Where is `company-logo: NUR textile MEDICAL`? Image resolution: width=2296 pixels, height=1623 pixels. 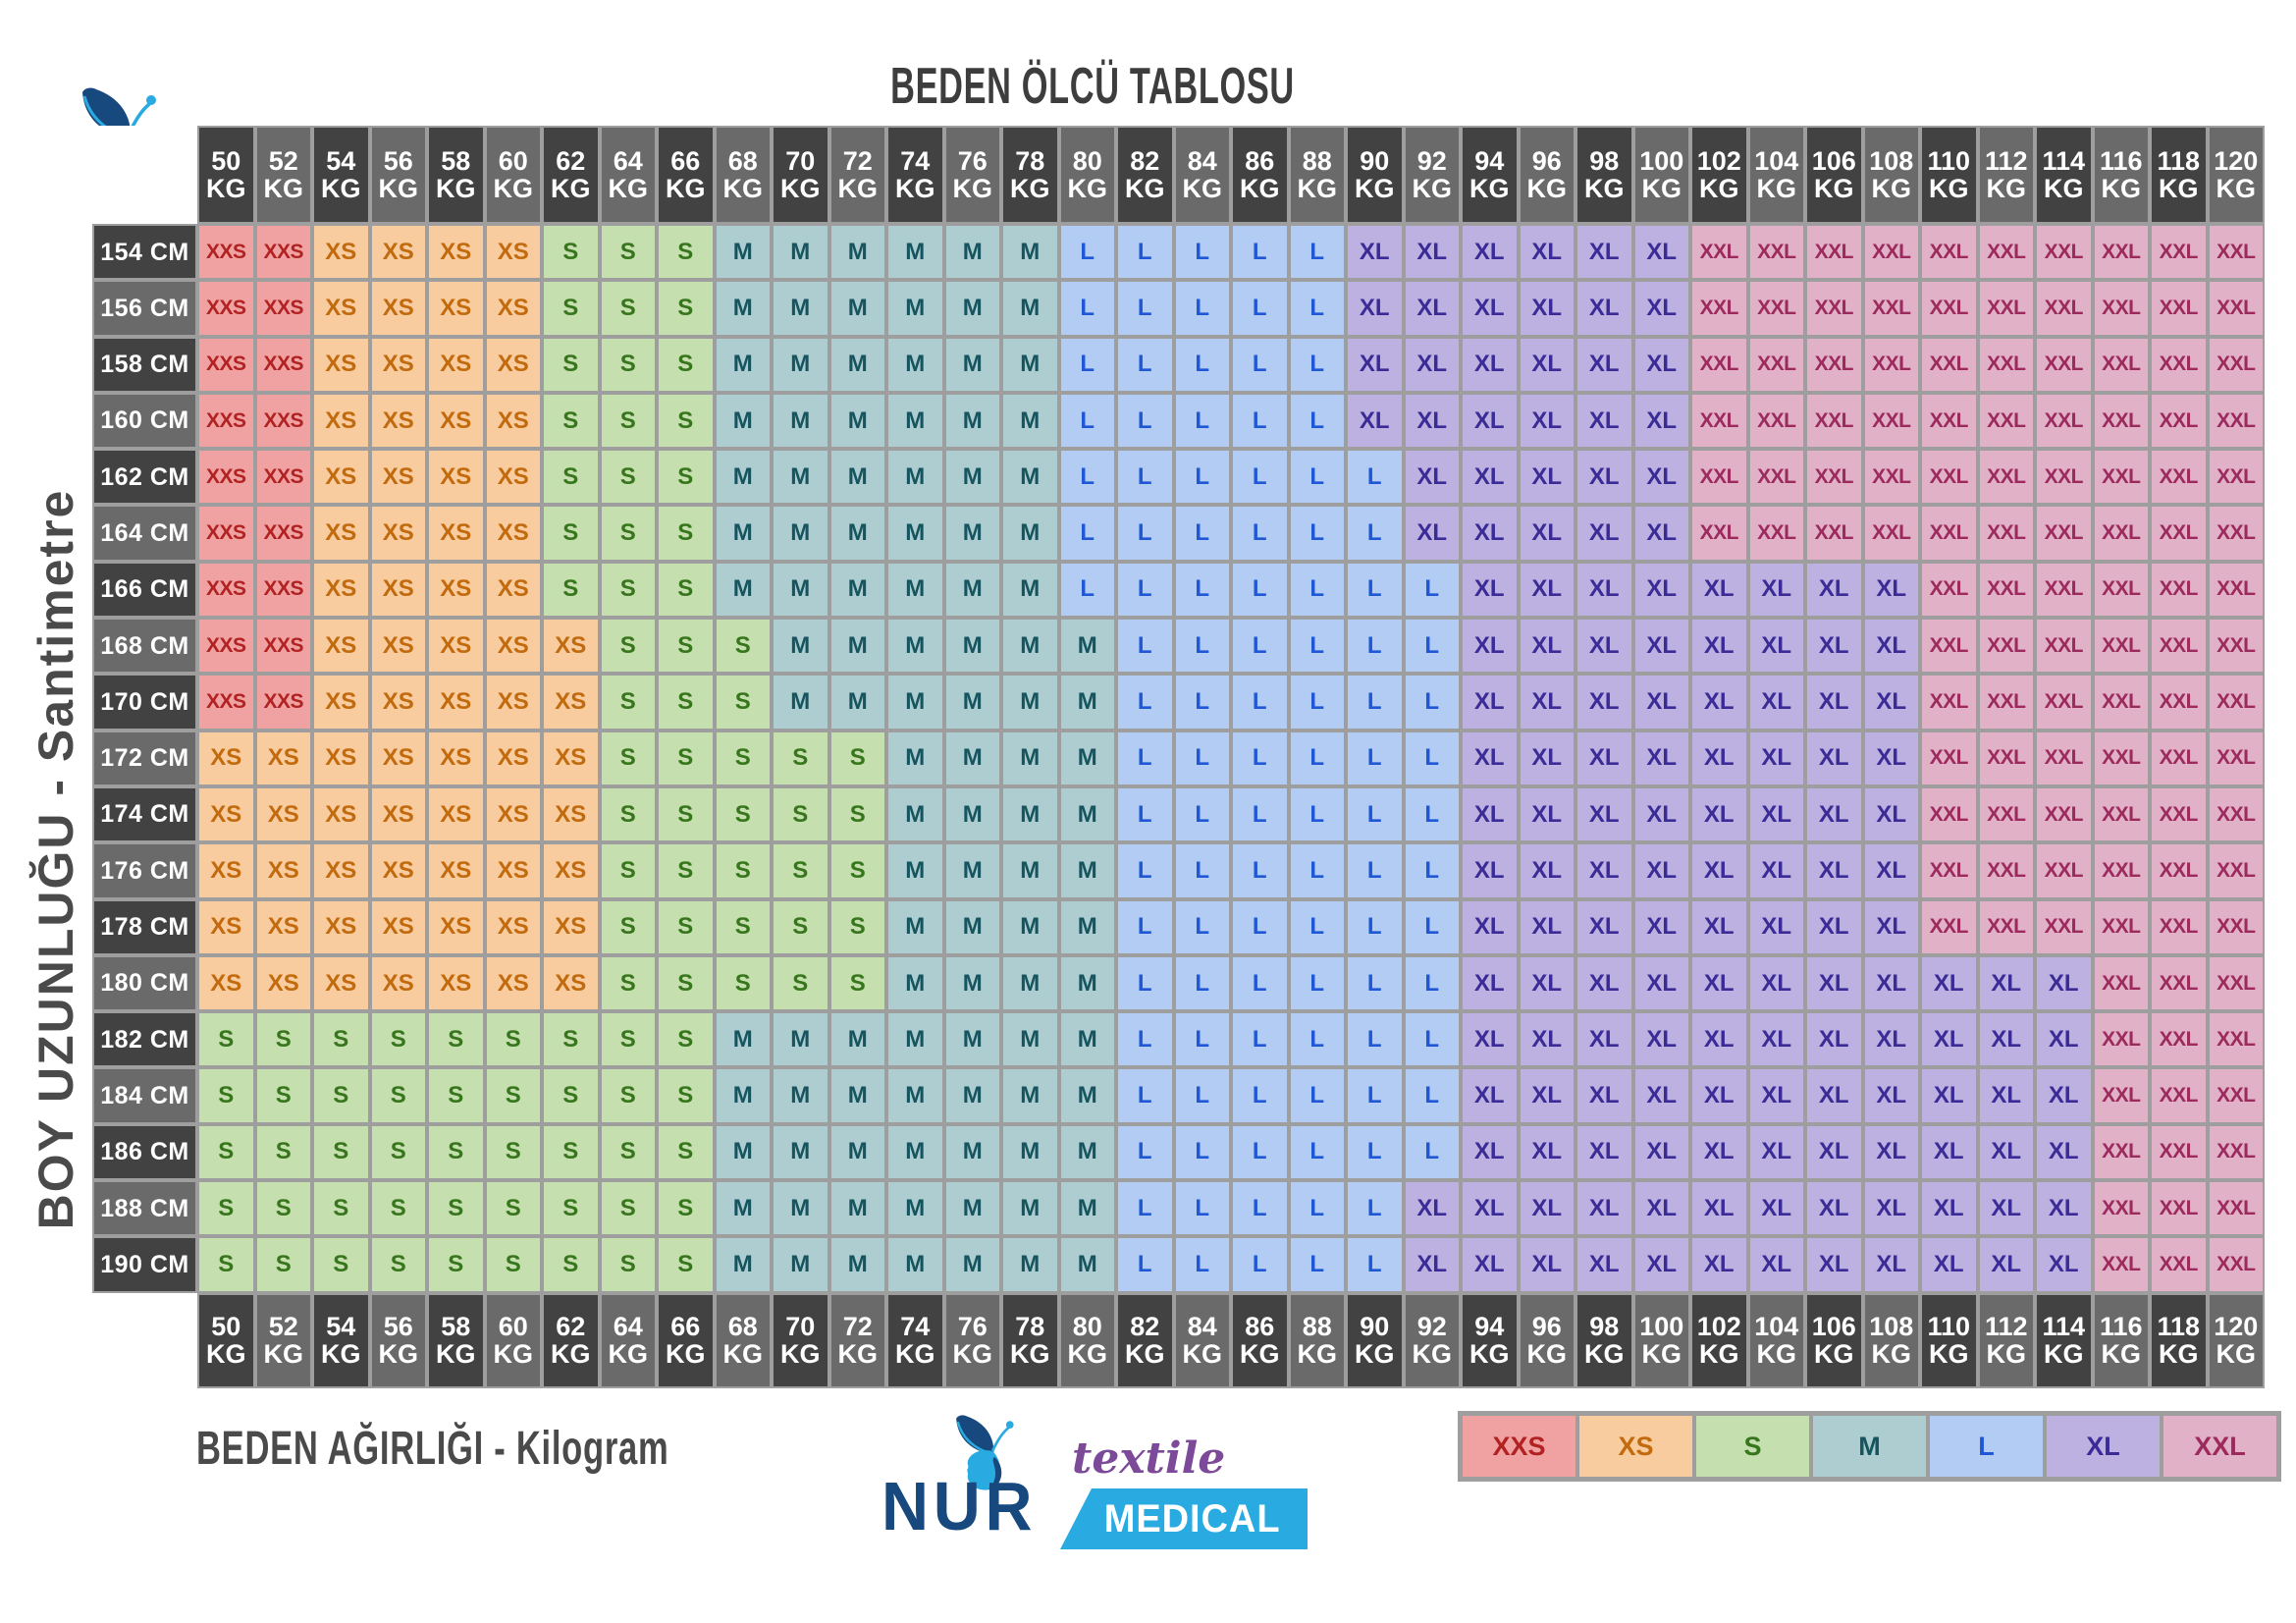 company-logo: NUR textile MEDICAL is located at coordinates (1139, 1509).